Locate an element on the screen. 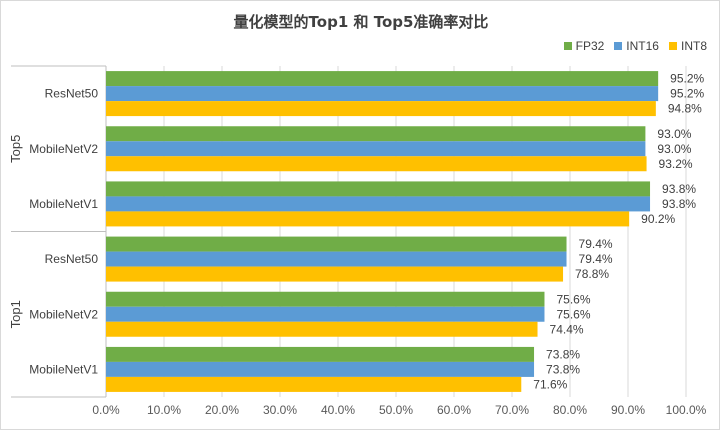  x-tick-label: 0.0% is located at coordinates (106, 410).